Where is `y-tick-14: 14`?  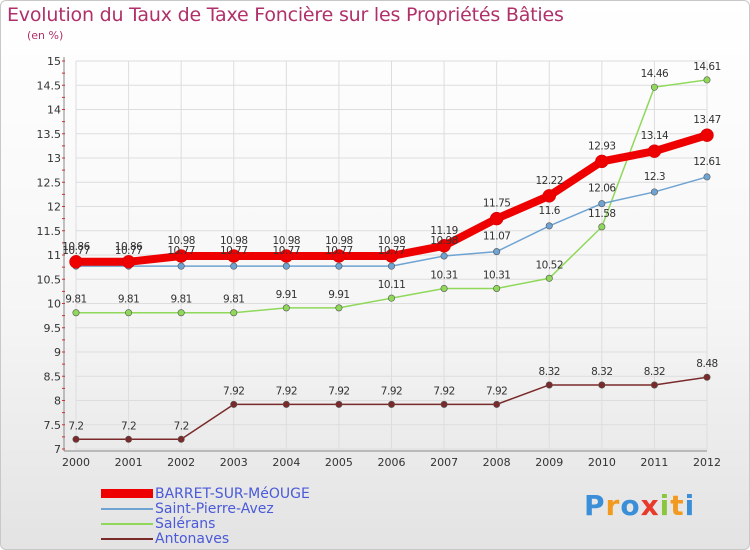 y-tick-14: 14 is located at coordinates (54, 110).